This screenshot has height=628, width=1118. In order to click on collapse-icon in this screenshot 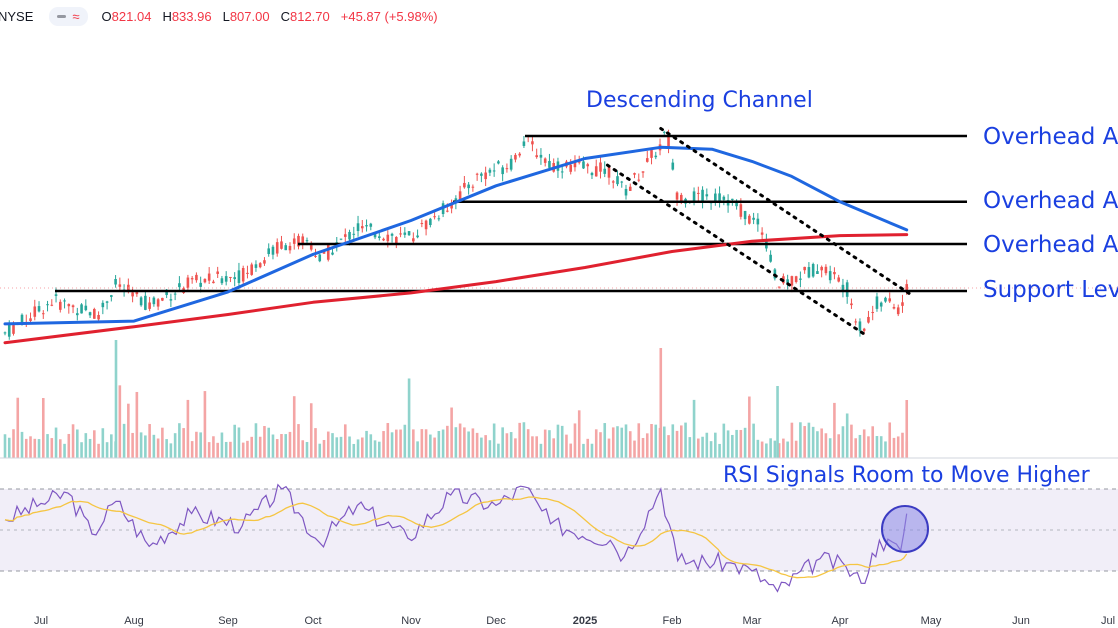, I will do `click(62, 16)`.